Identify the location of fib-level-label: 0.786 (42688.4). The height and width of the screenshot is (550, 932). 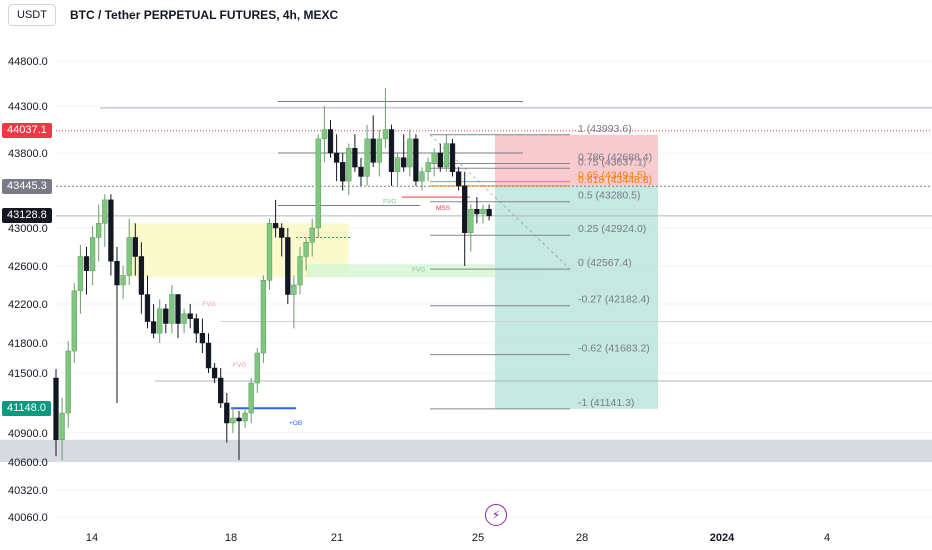
(615, 157).